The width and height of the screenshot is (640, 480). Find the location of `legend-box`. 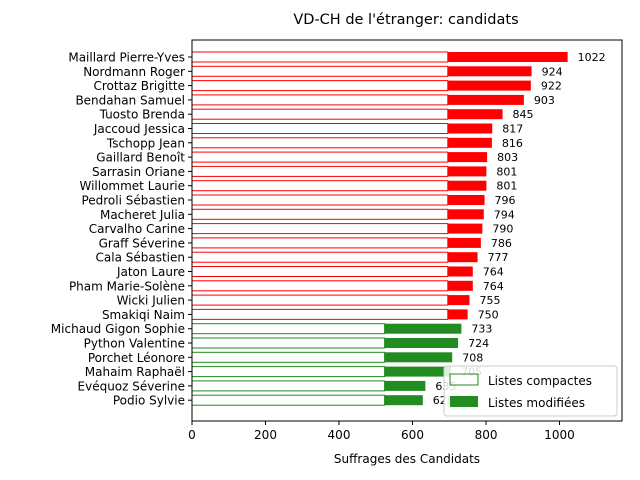

legend-box is located at coordinates (530, 391).